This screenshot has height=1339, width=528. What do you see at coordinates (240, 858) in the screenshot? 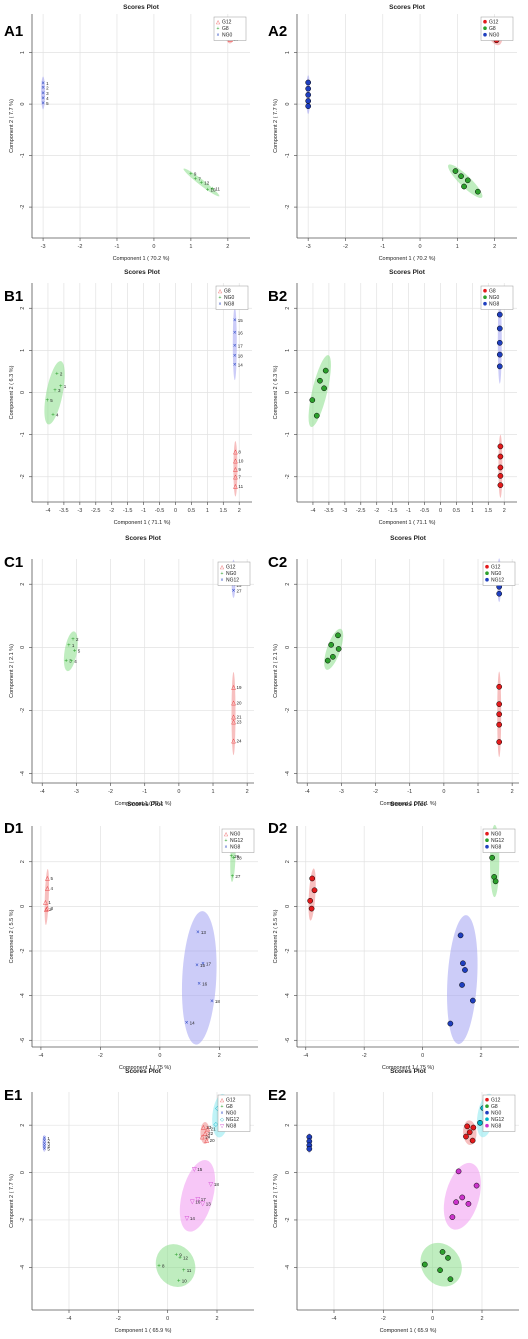
I see `point-label: 28` at bounding box center [240, 858].